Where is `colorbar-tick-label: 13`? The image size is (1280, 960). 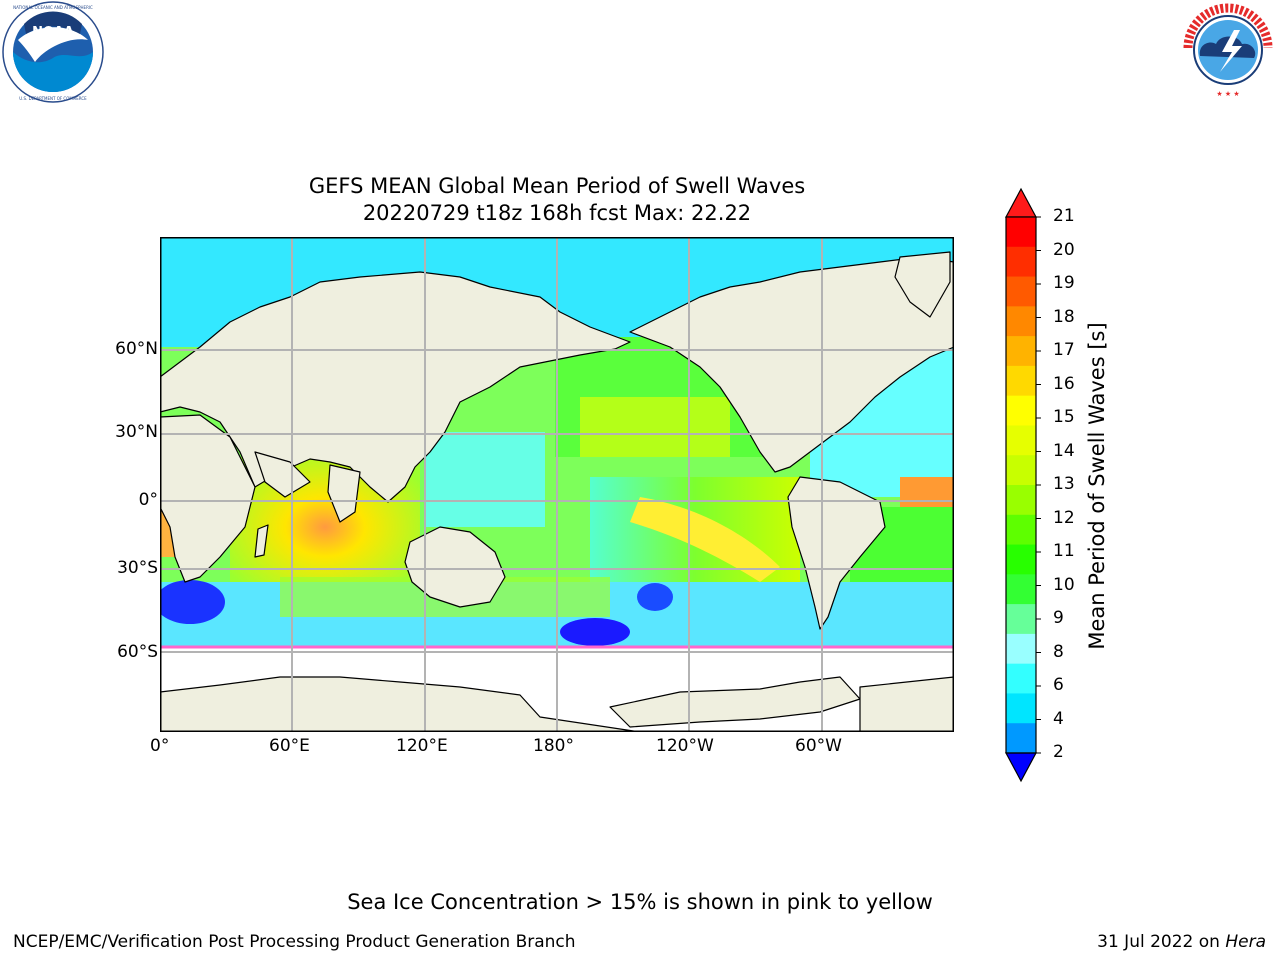
colorbar-tick-label: 13 is located at coordinates (1064, 484).